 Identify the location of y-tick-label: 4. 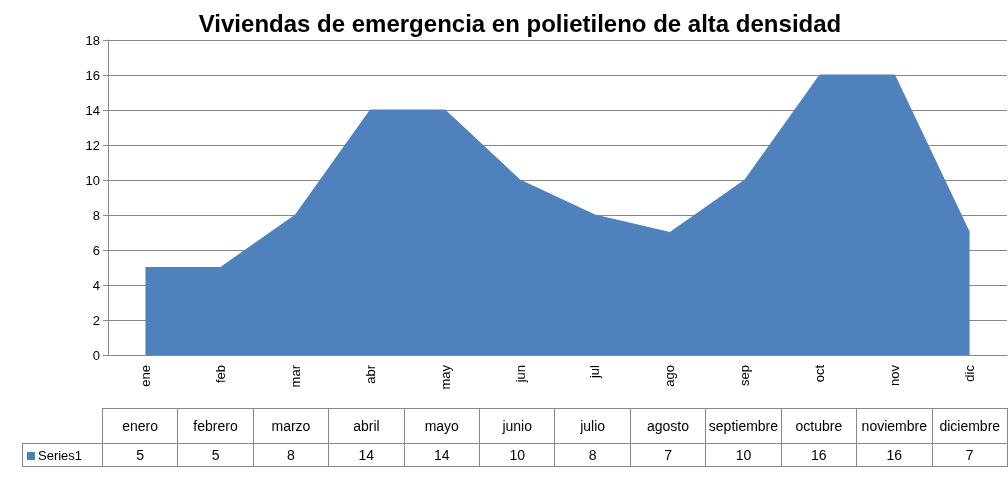
(96, 285).